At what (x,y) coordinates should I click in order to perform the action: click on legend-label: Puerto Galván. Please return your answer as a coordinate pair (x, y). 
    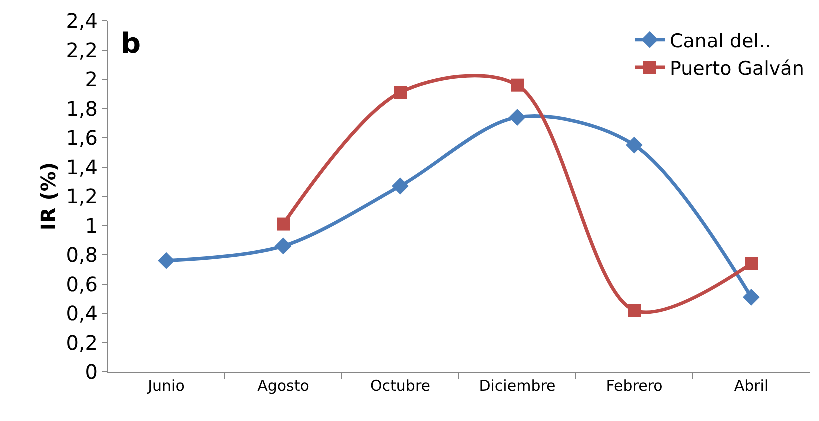
    Looking at the image, I should click on (737, 69).